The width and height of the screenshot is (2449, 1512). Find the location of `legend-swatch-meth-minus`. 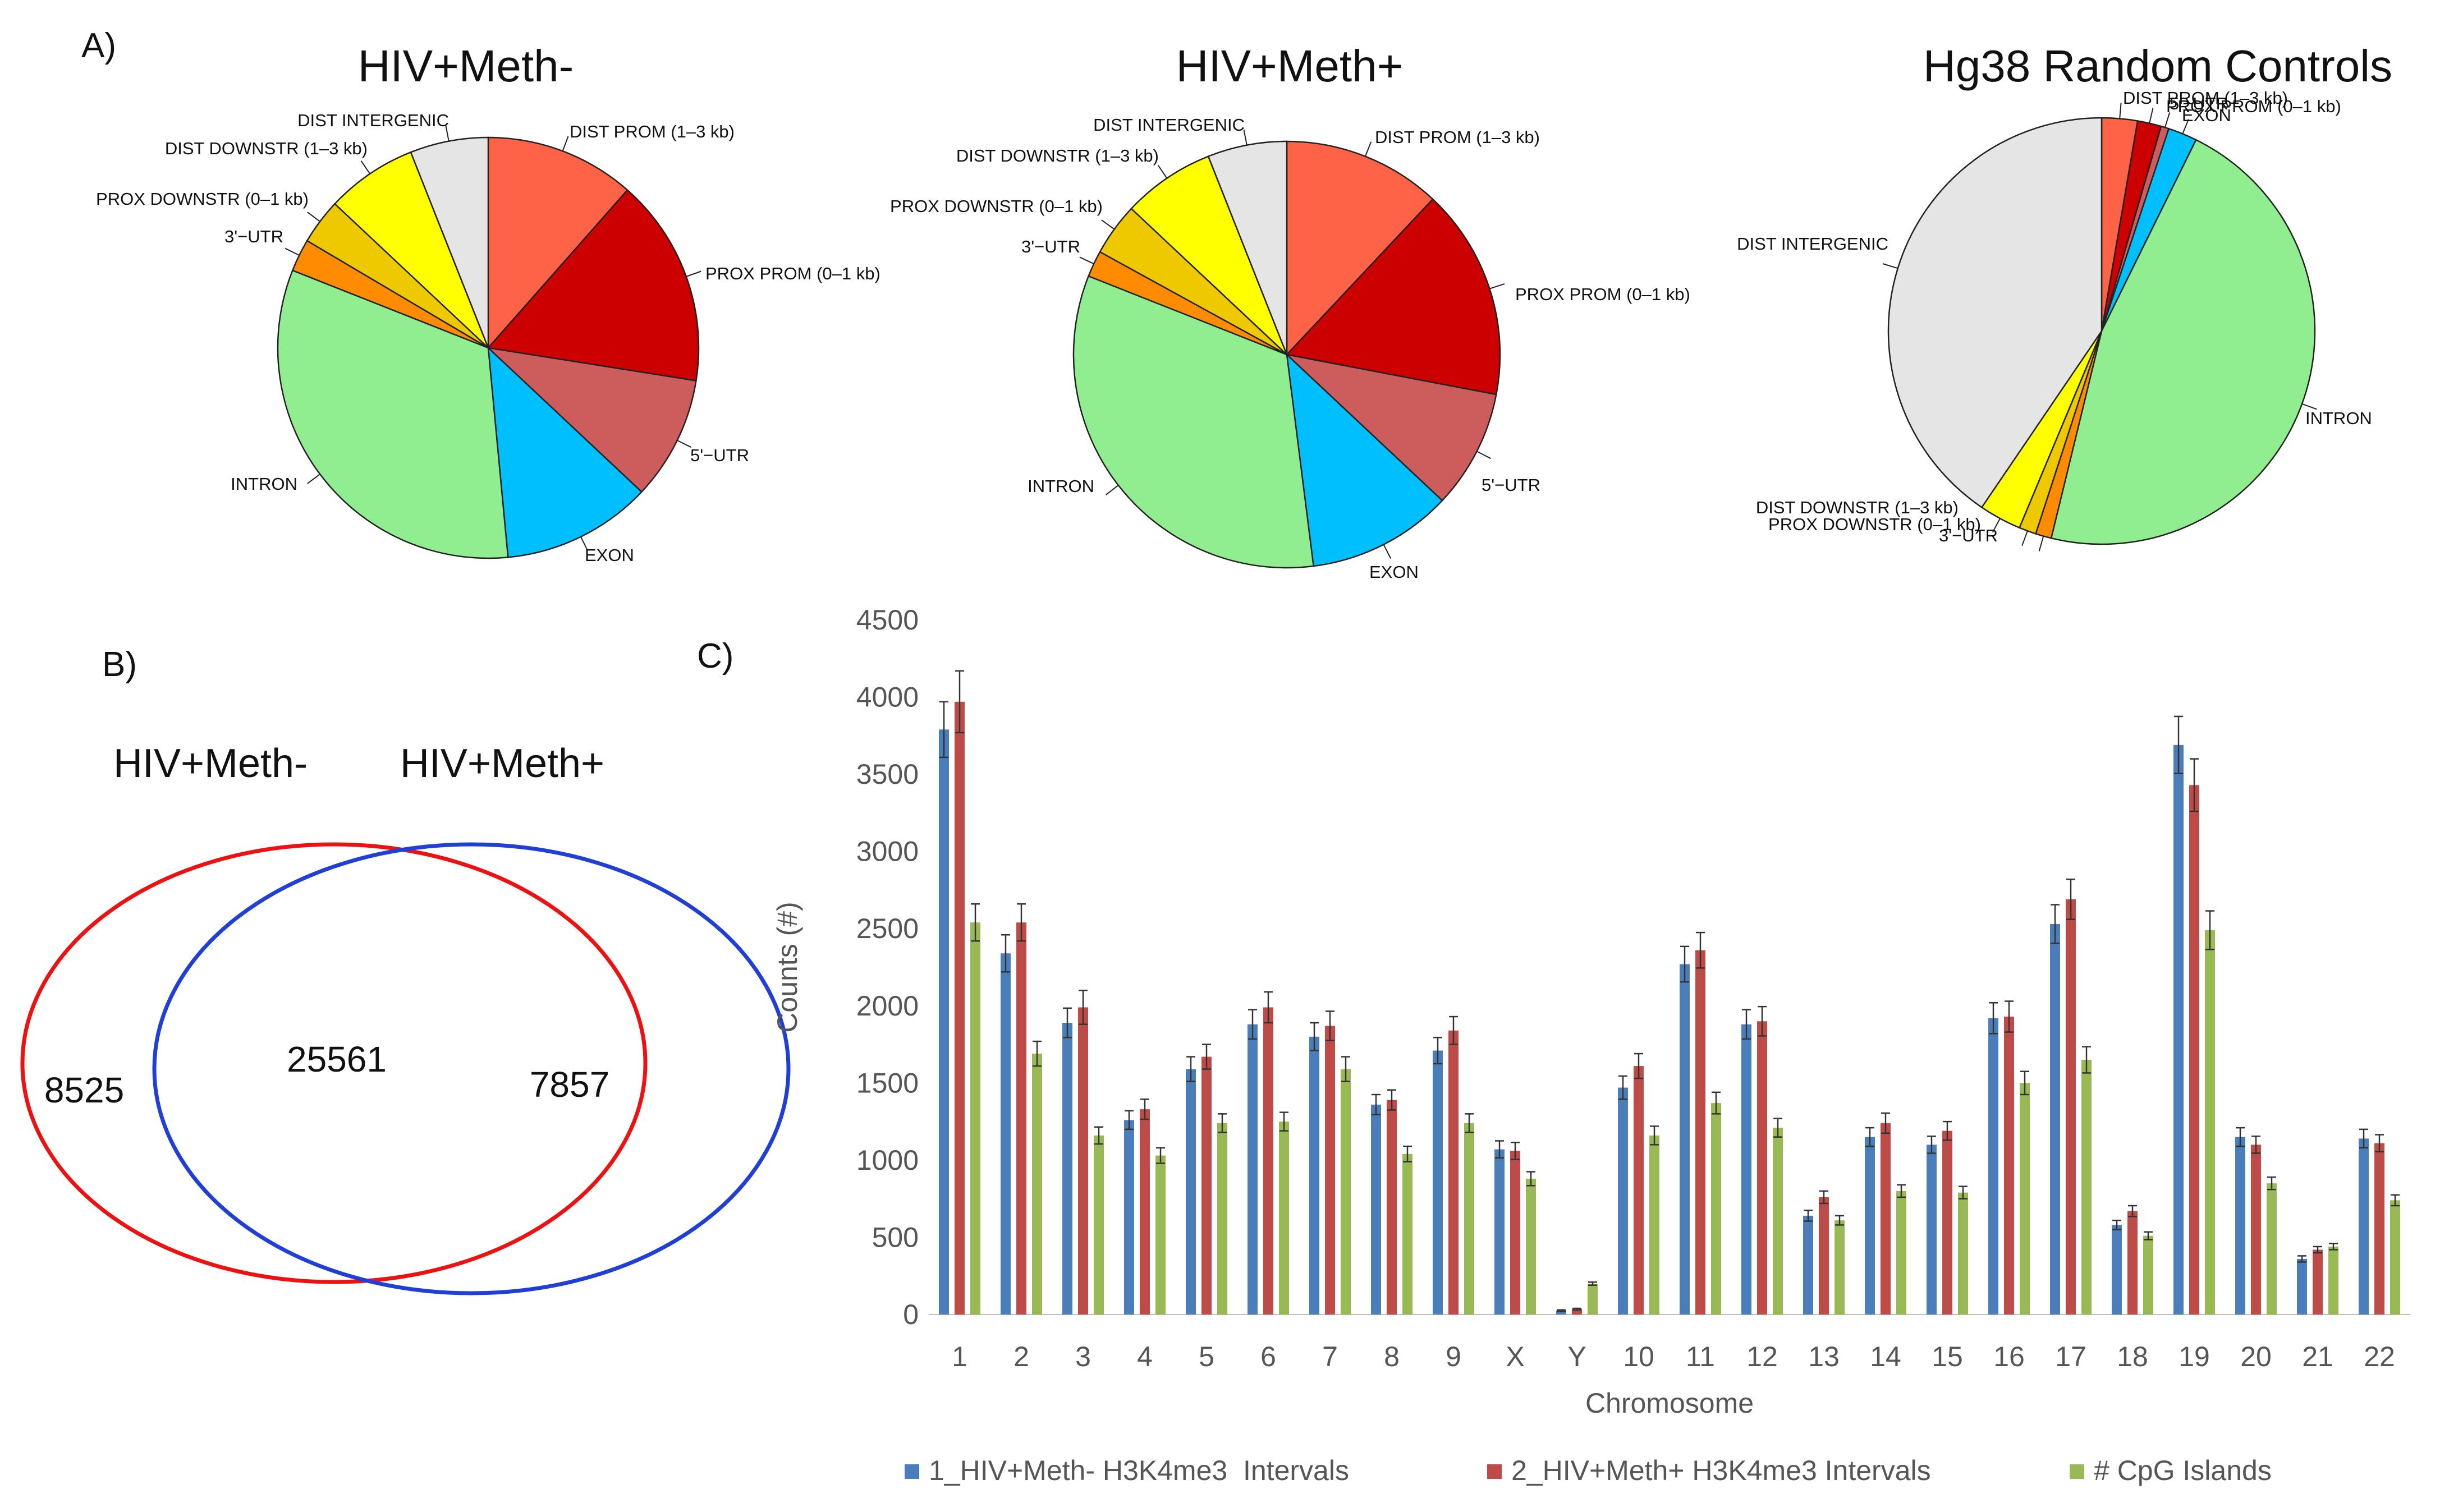

legend-swatch-meth-minus is located at coordinates (912, 1471).